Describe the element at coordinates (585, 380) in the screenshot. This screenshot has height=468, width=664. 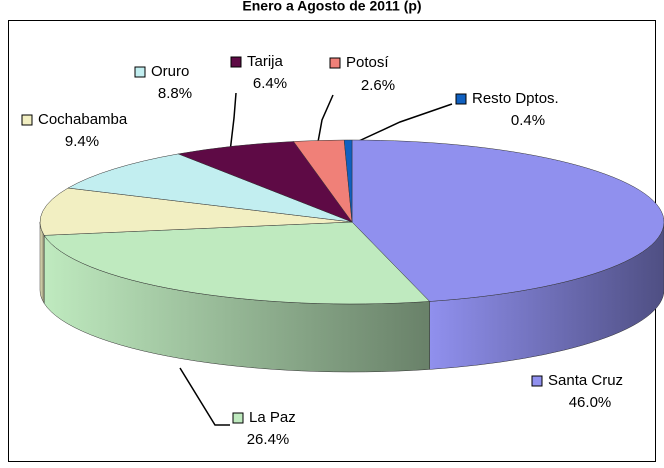
I see `slice-label: Santa Cruz` at that location.